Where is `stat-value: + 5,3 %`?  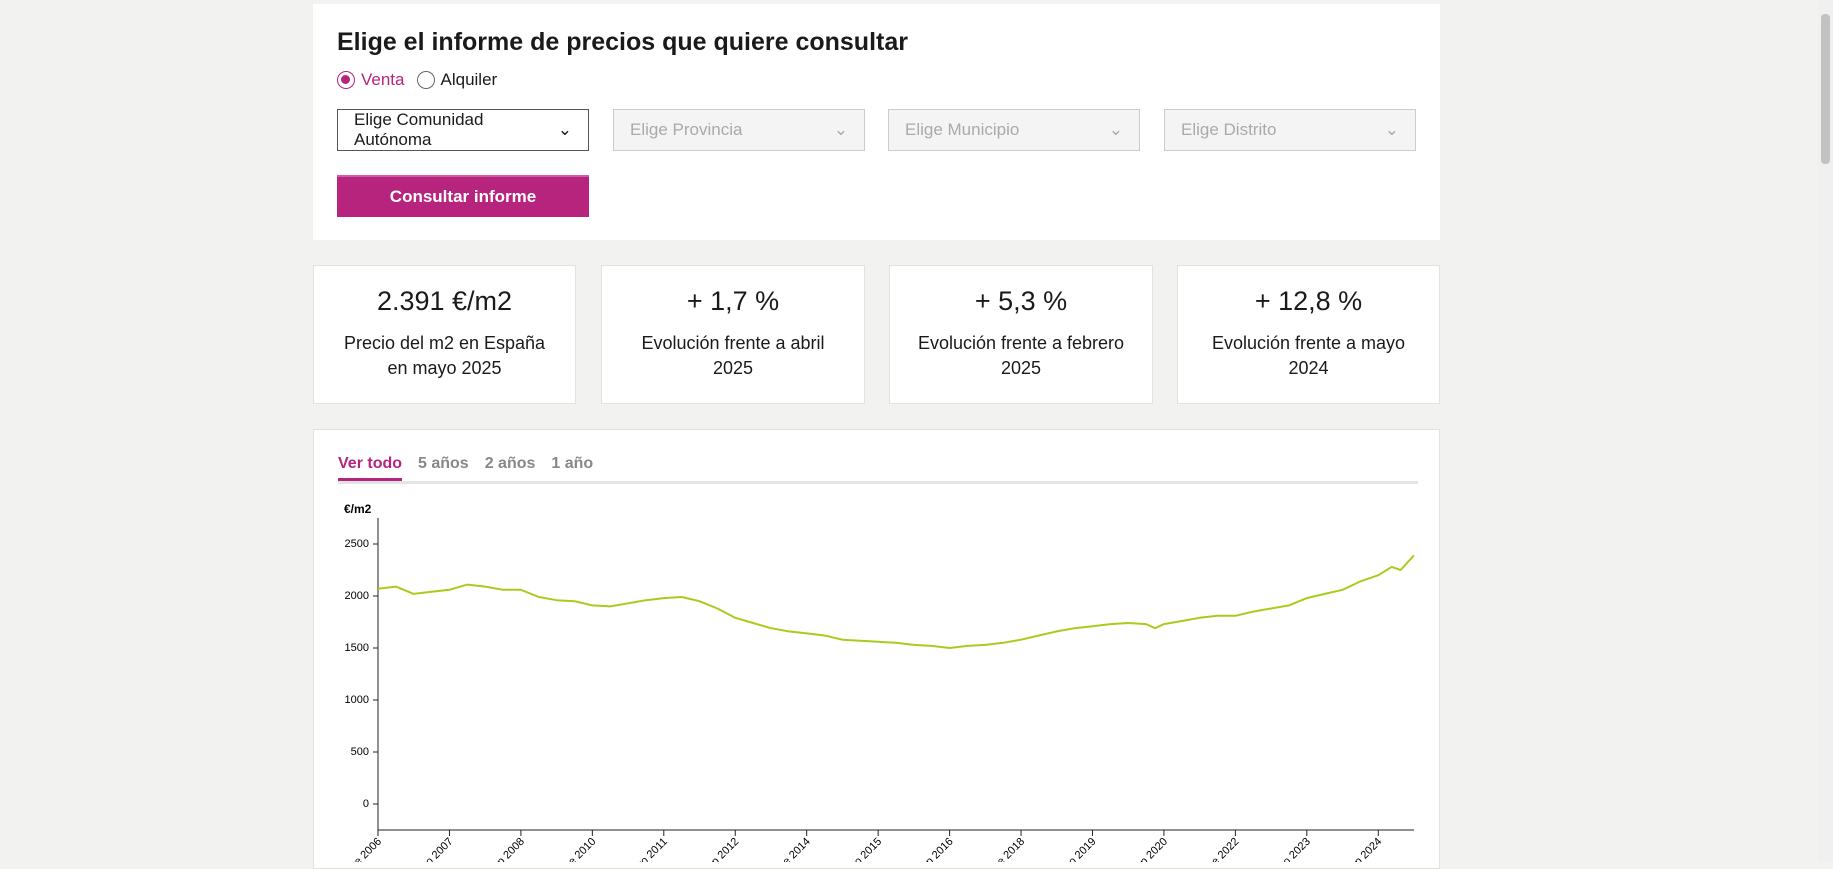 stat-value: + 5,3 % is located at coordinates (1021, 301).